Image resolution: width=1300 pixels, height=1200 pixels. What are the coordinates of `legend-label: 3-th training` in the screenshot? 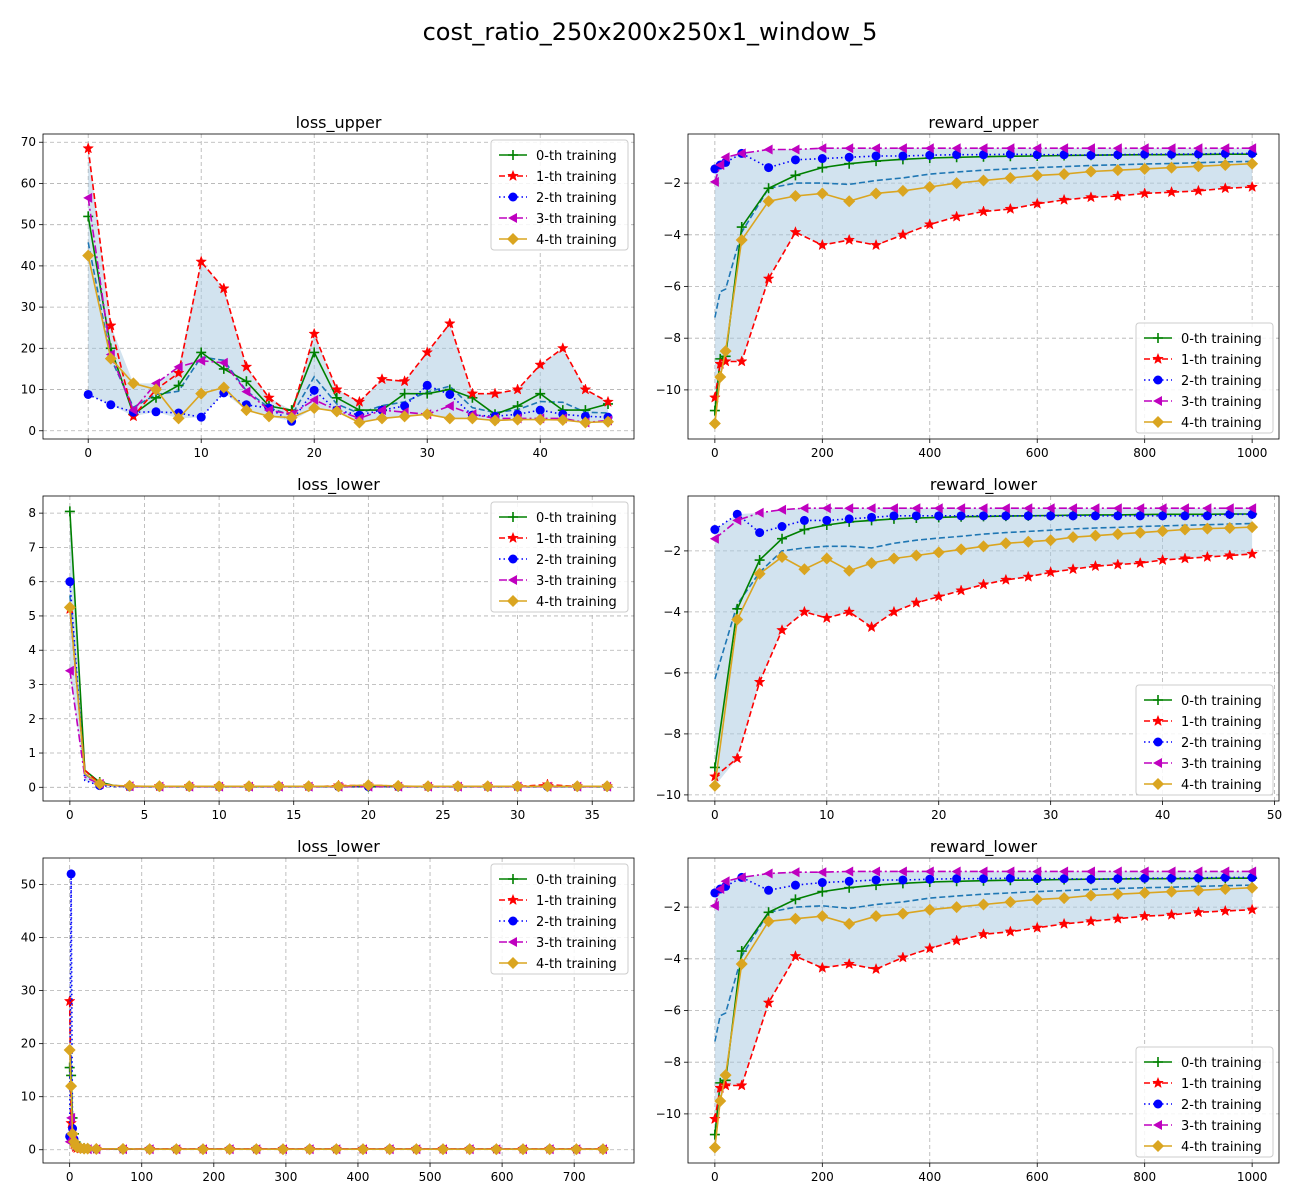 It's located at (576, 943).